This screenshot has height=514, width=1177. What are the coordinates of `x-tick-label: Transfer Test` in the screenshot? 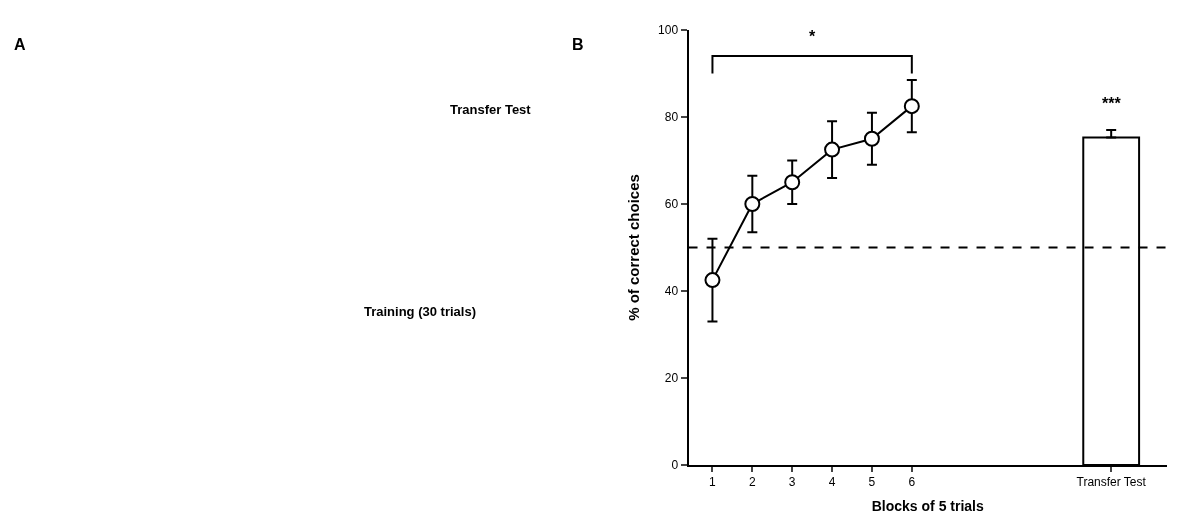 It's located at (1111, 482).